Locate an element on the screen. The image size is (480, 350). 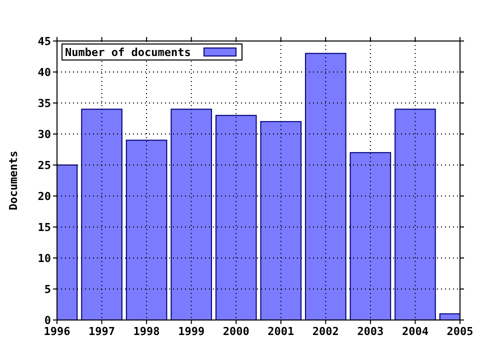
y-tick-label: 10 is located at coordinates (44, 258).